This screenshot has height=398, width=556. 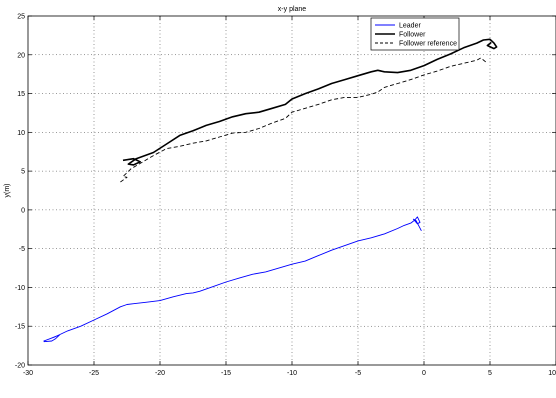 What do you see at coordinates (21, 55) in the screenshot?
I see `y-tick-label: 20` at bounding box center [21, 55].